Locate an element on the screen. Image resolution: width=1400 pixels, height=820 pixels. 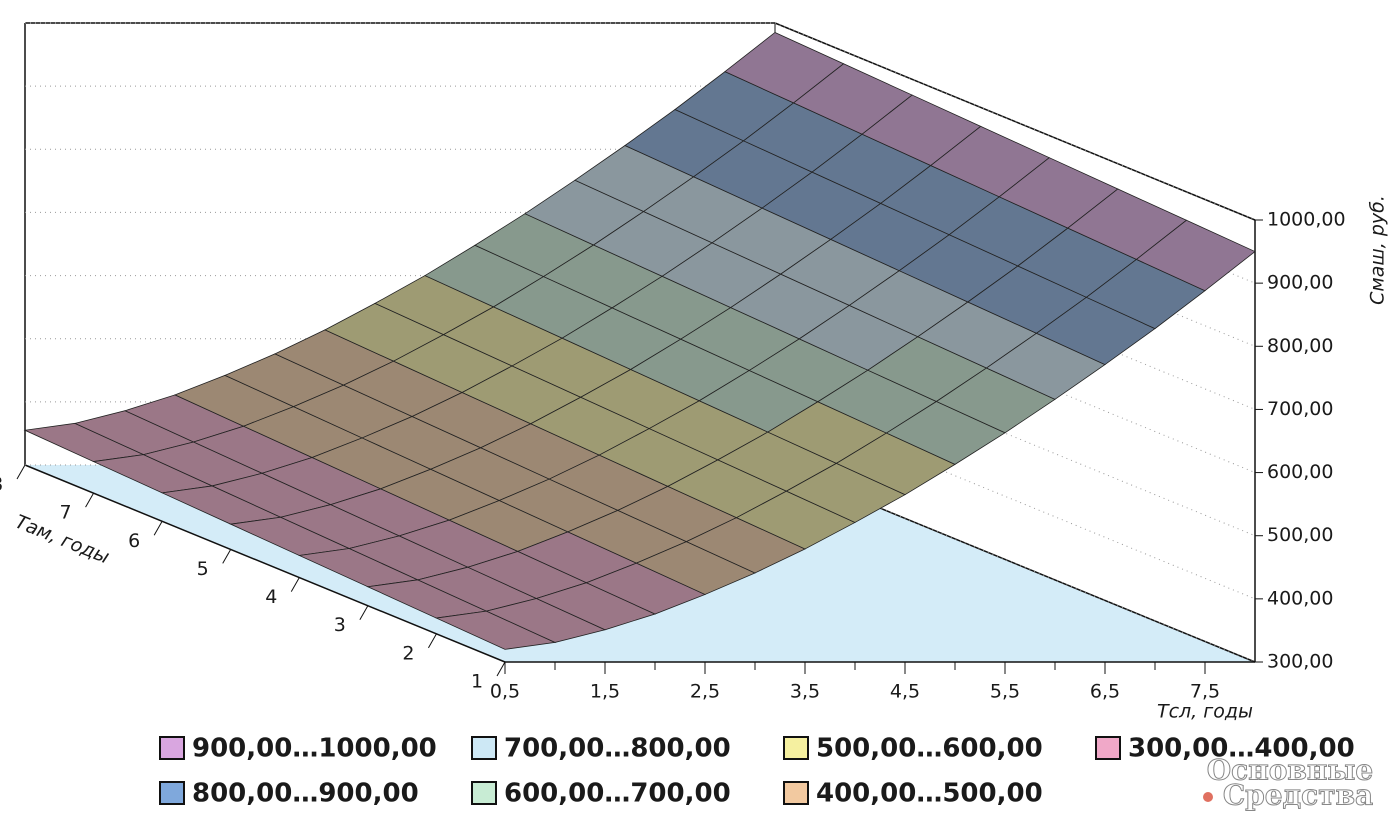
z-tick-label: 300,00 is located at coordinates (1300, 662).